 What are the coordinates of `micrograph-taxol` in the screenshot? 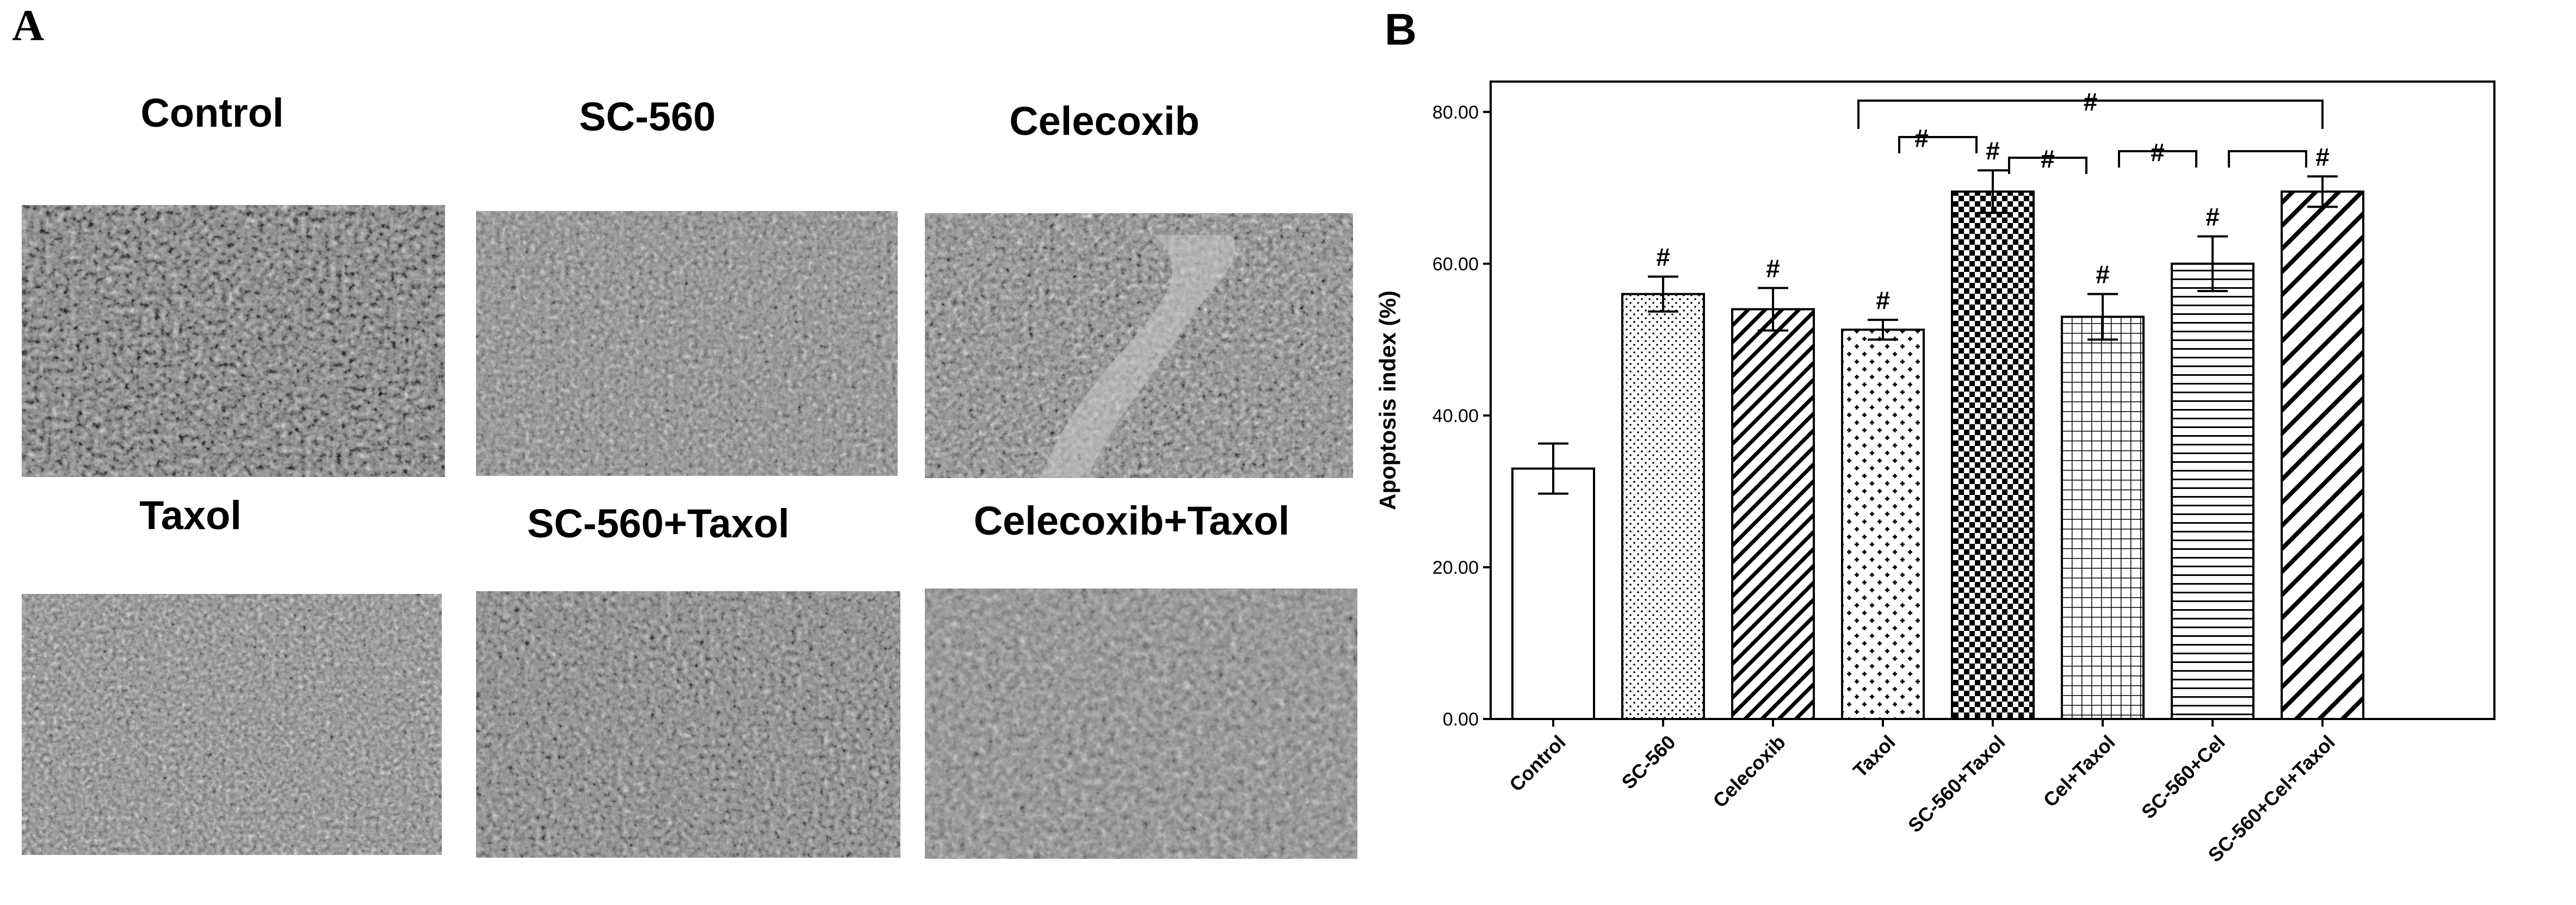 It's located at (232, 724).